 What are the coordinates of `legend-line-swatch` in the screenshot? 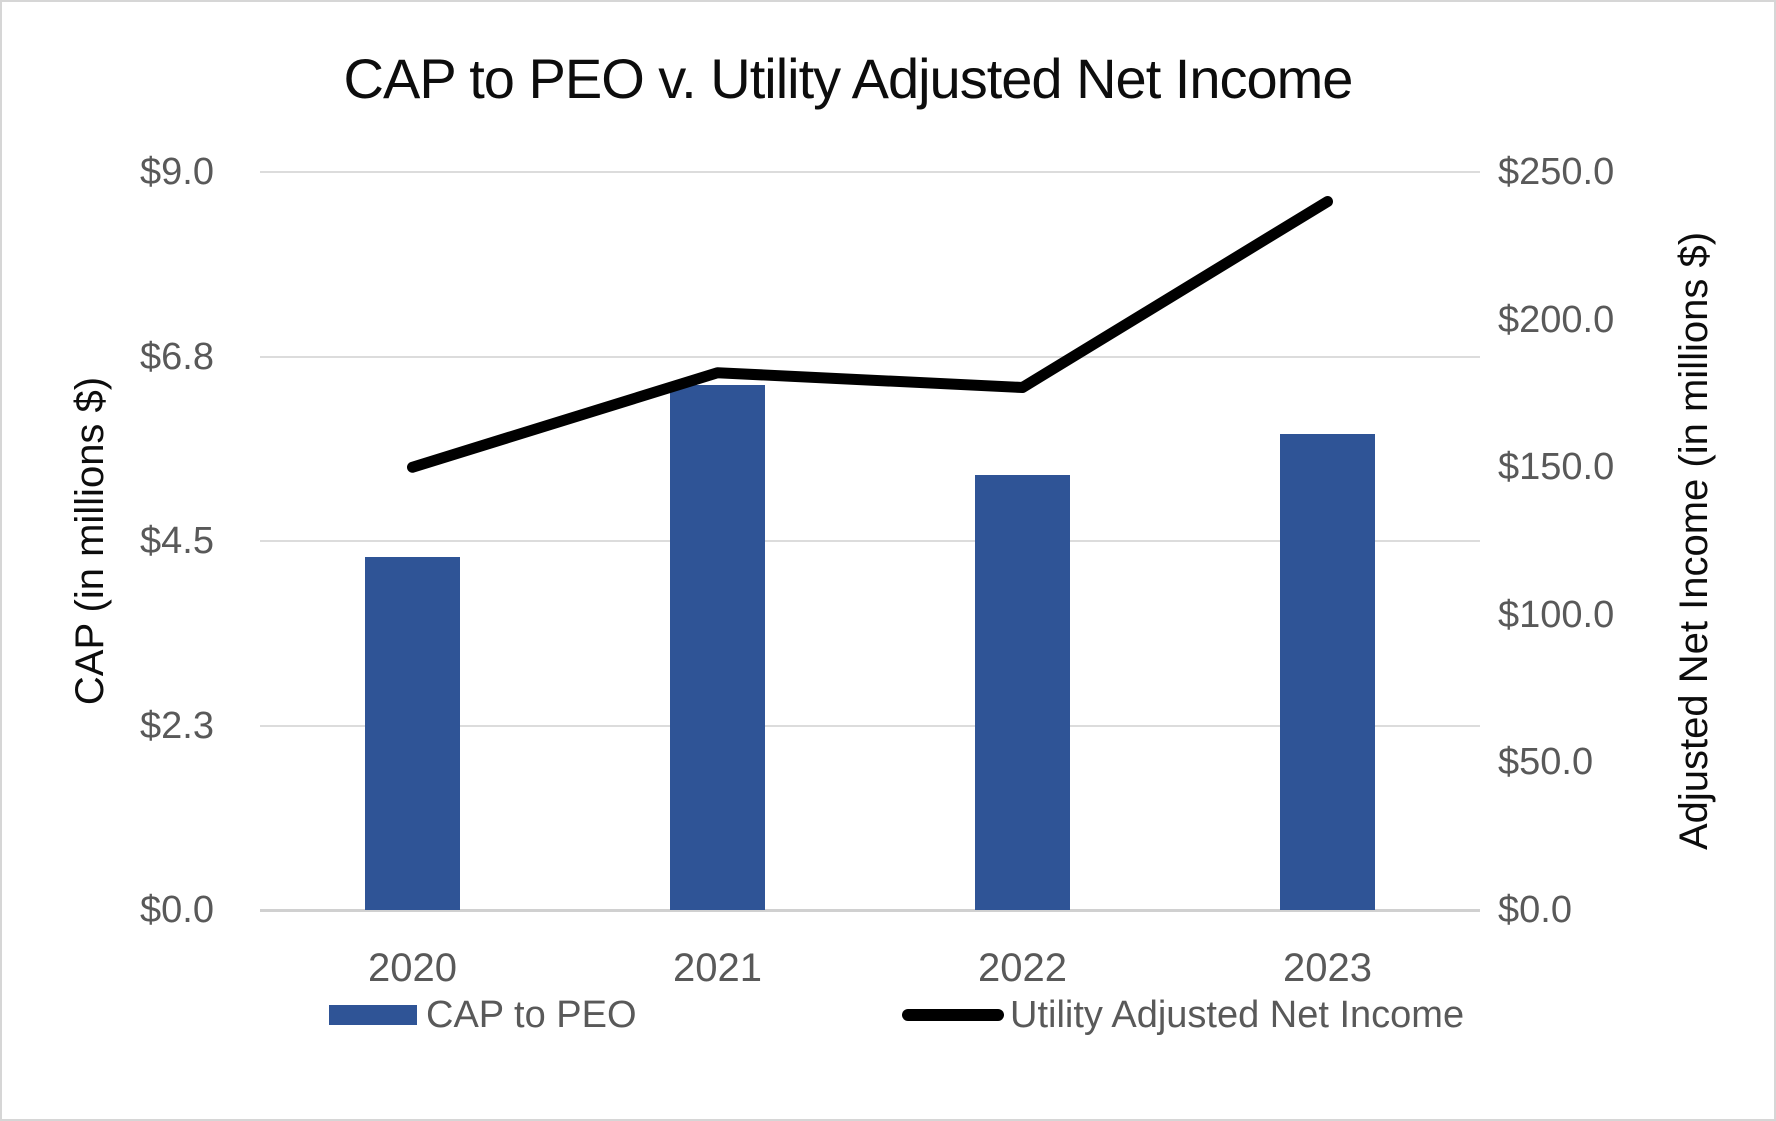 It's located at (953, 1015).